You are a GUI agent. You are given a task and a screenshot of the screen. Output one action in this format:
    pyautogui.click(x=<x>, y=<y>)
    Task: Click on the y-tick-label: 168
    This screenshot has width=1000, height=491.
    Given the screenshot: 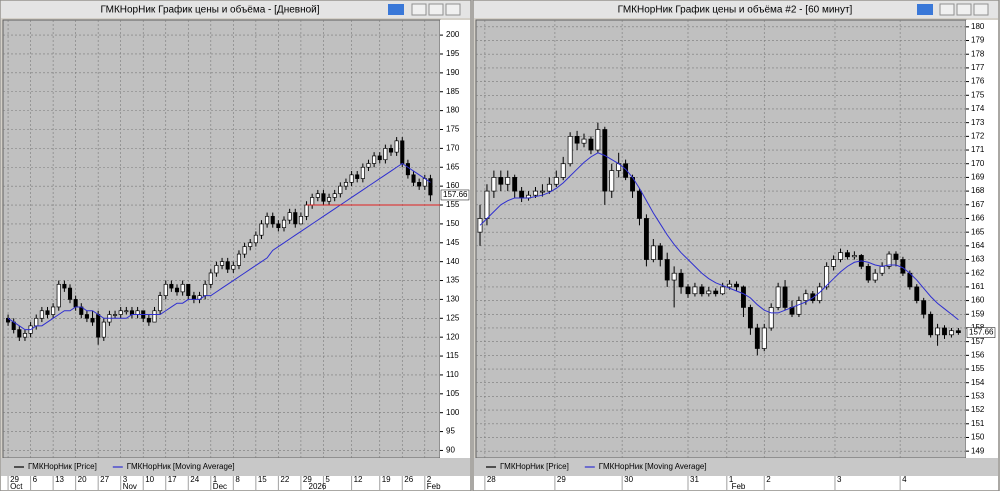 What is the action you would take?
    pyautogui.click(x=978, y=190)
    